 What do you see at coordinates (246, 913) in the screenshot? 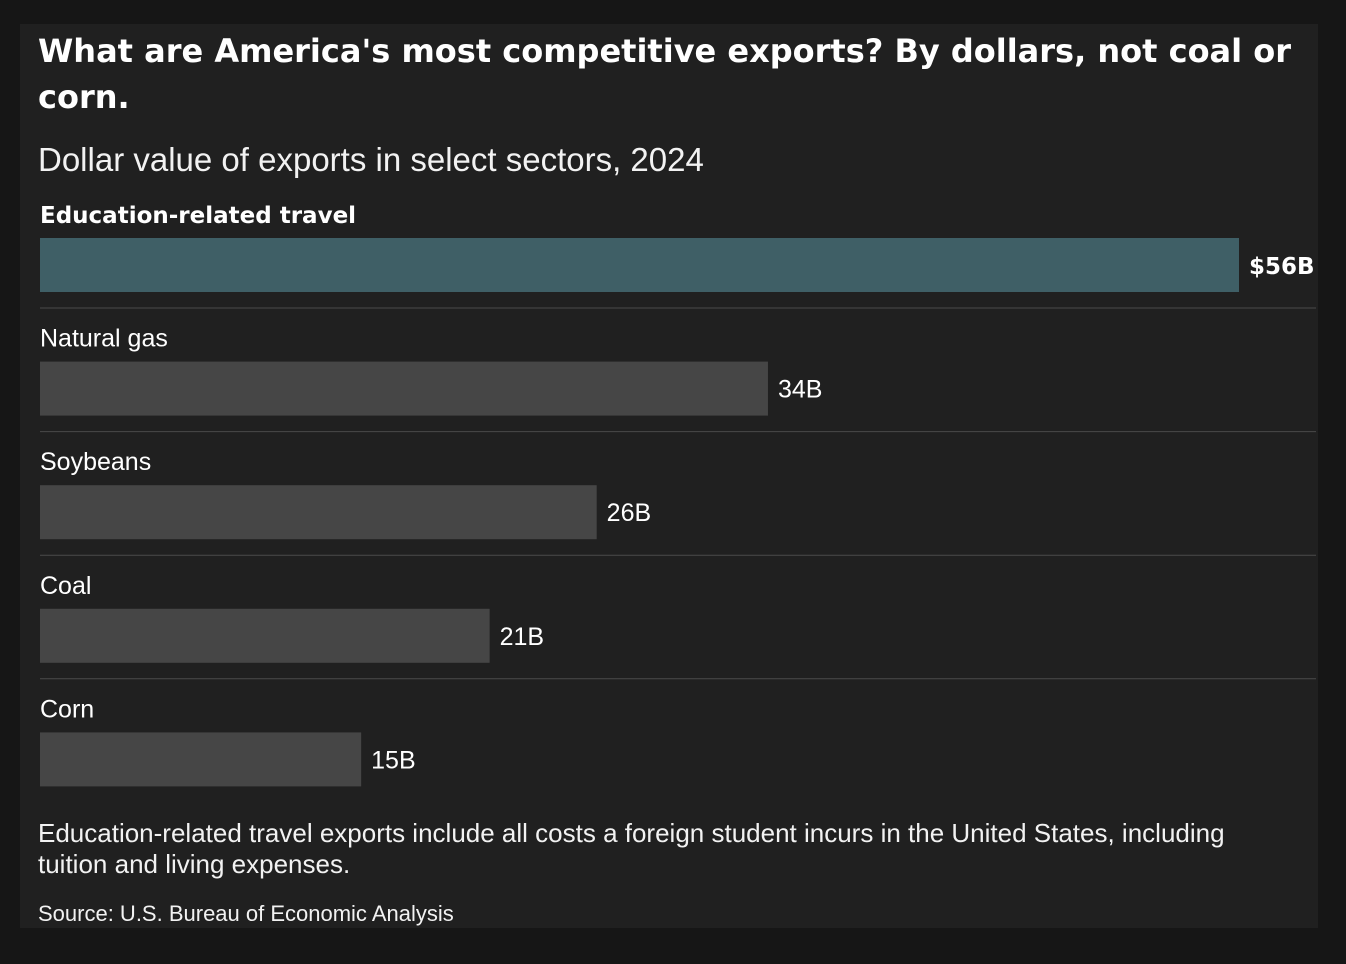
I see `chart-source: Source: U.S. Bureau of Economic Analysis` at bounding box center [246, 913].